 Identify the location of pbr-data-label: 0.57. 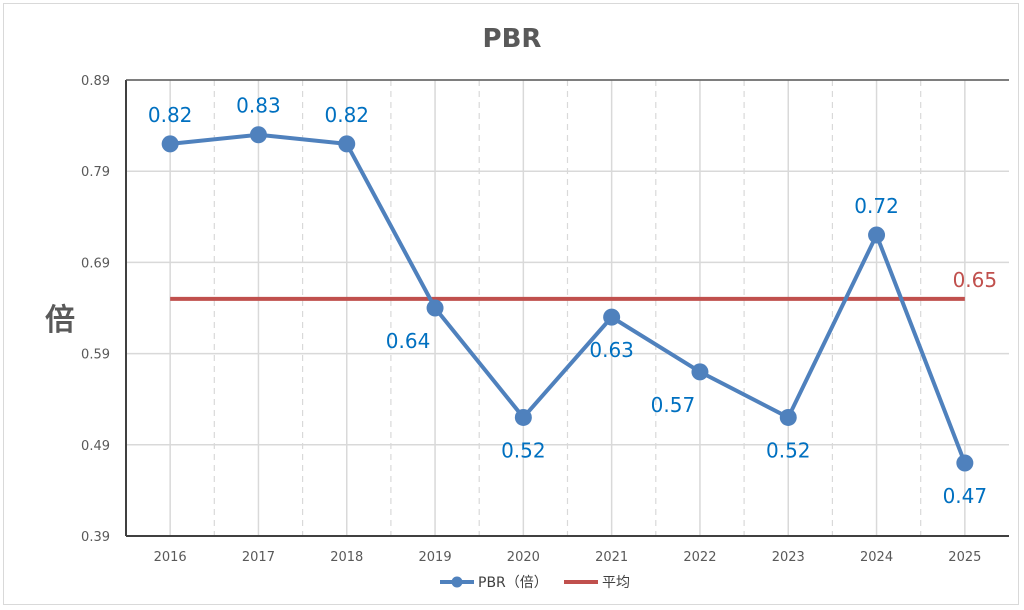
(673, 405).